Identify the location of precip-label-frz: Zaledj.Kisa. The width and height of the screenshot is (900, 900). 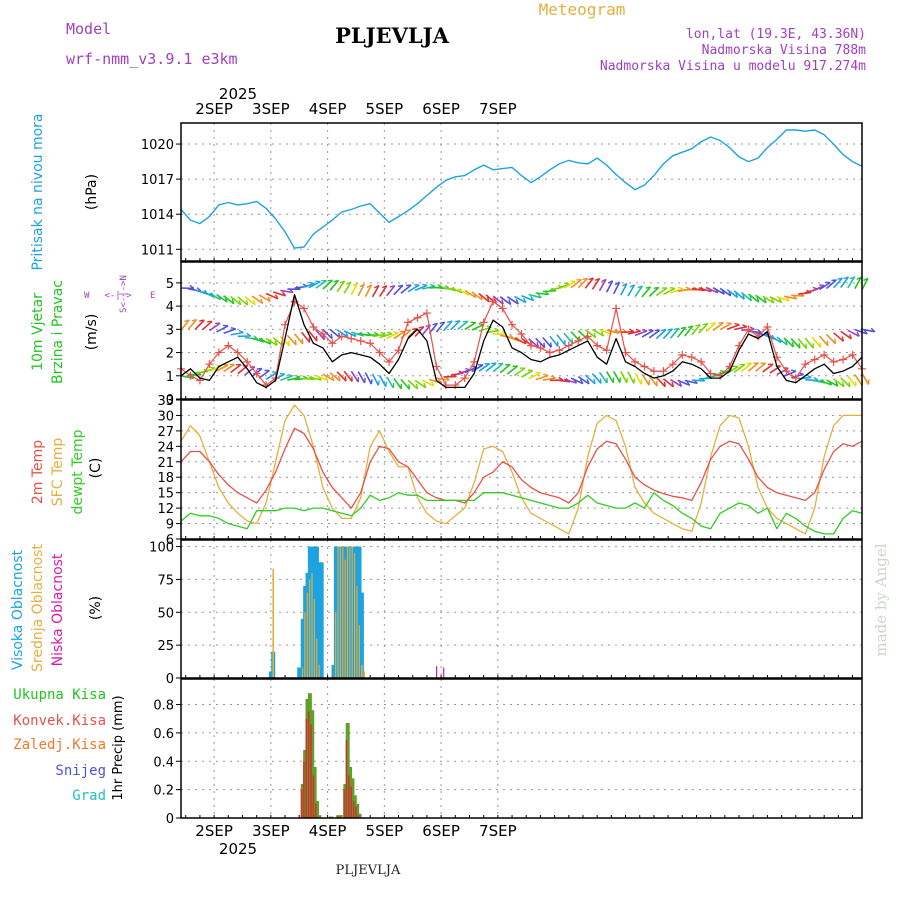
(59, 745).